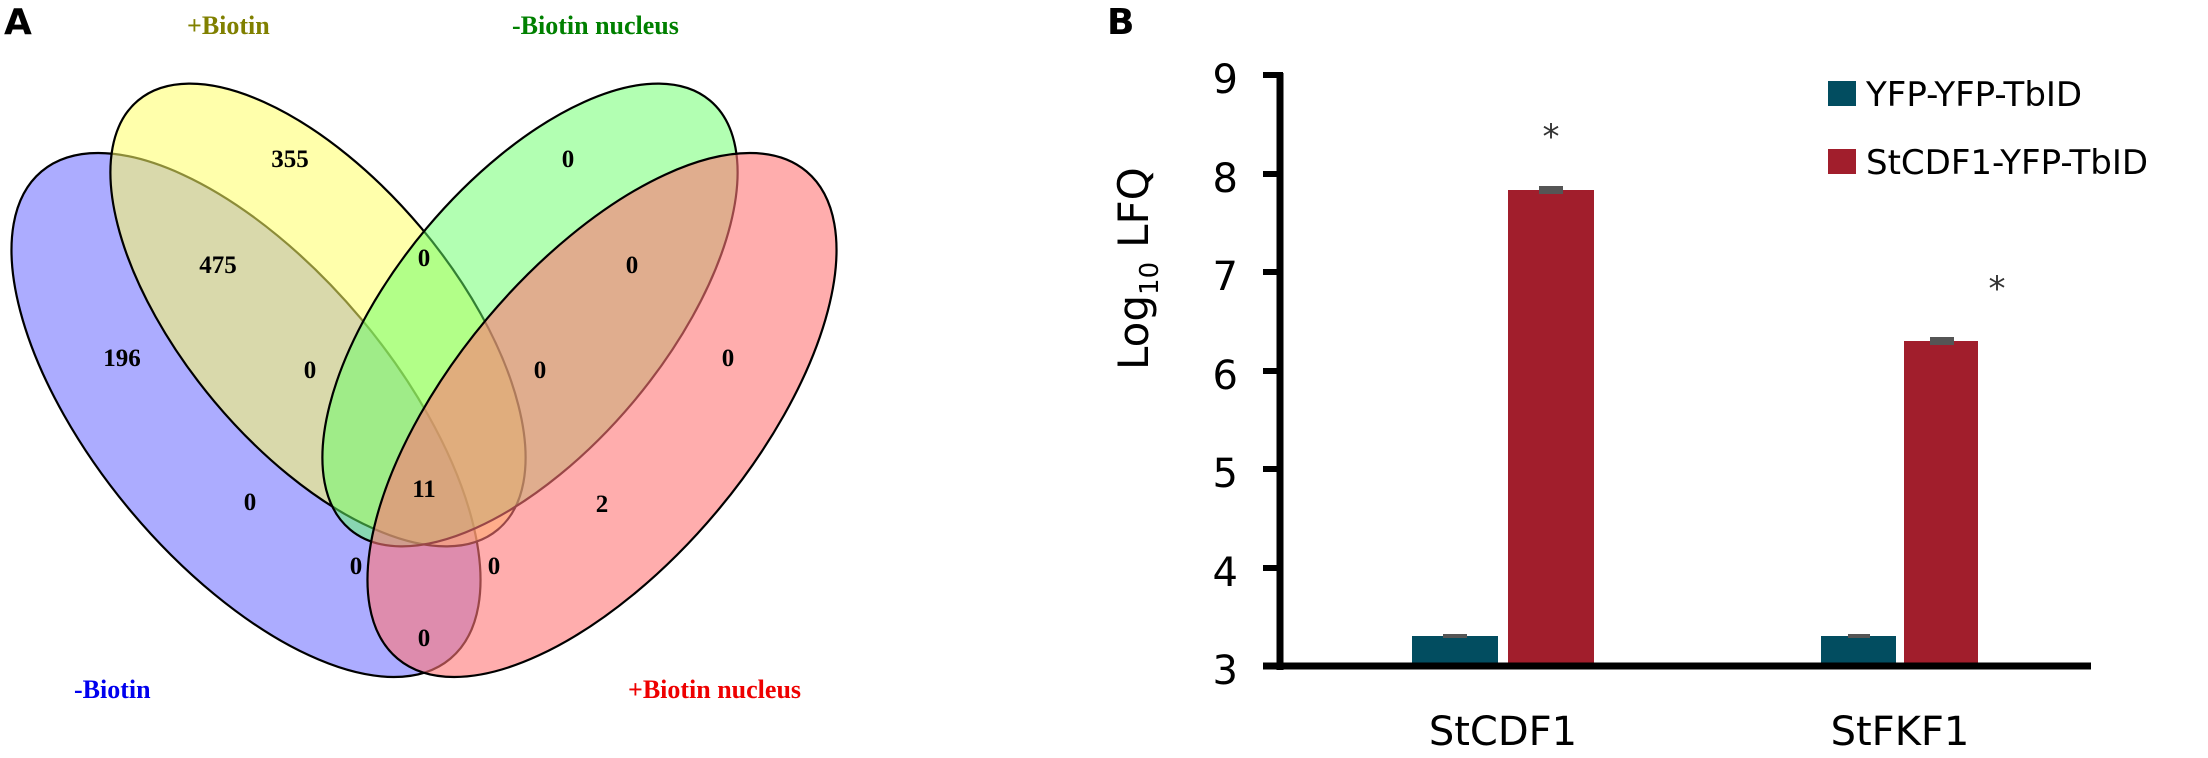 The image size is (2208, 758). What do you see at coordinates (1900, 732) in the screenshot?
I see `x-category-label: StFKF1` at bounding box center [1900, 732].